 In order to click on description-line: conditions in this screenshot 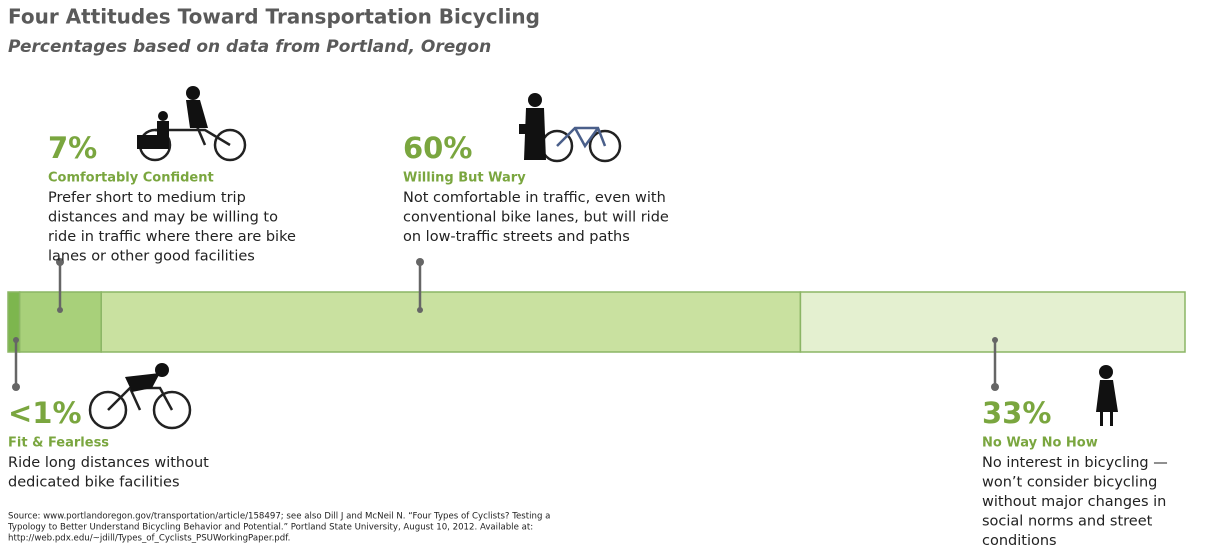, I will do `click(1019, 540)`.